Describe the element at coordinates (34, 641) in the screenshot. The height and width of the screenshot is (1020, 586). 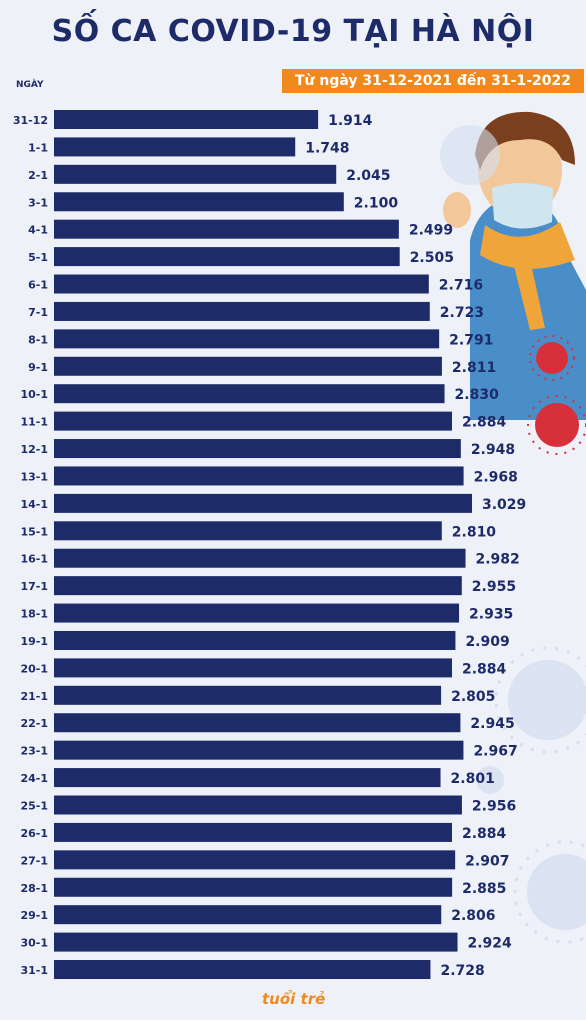
I see `category-tick-label: 19-1` at that location.